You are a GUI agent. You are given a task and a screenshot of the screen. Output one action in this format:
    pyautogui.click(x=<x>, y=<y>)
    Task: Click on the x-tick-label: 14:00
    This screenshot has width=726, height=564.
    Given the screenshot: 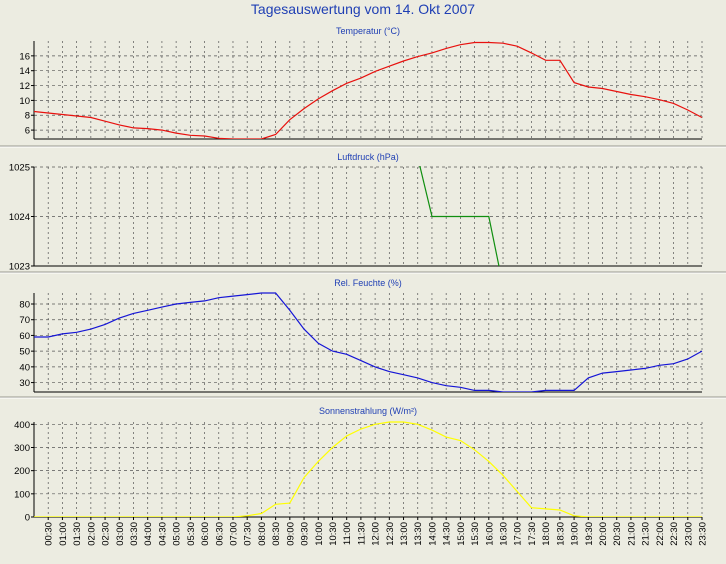 What is the action you would take?
    pyautogui.click(x=432, y=534)
    